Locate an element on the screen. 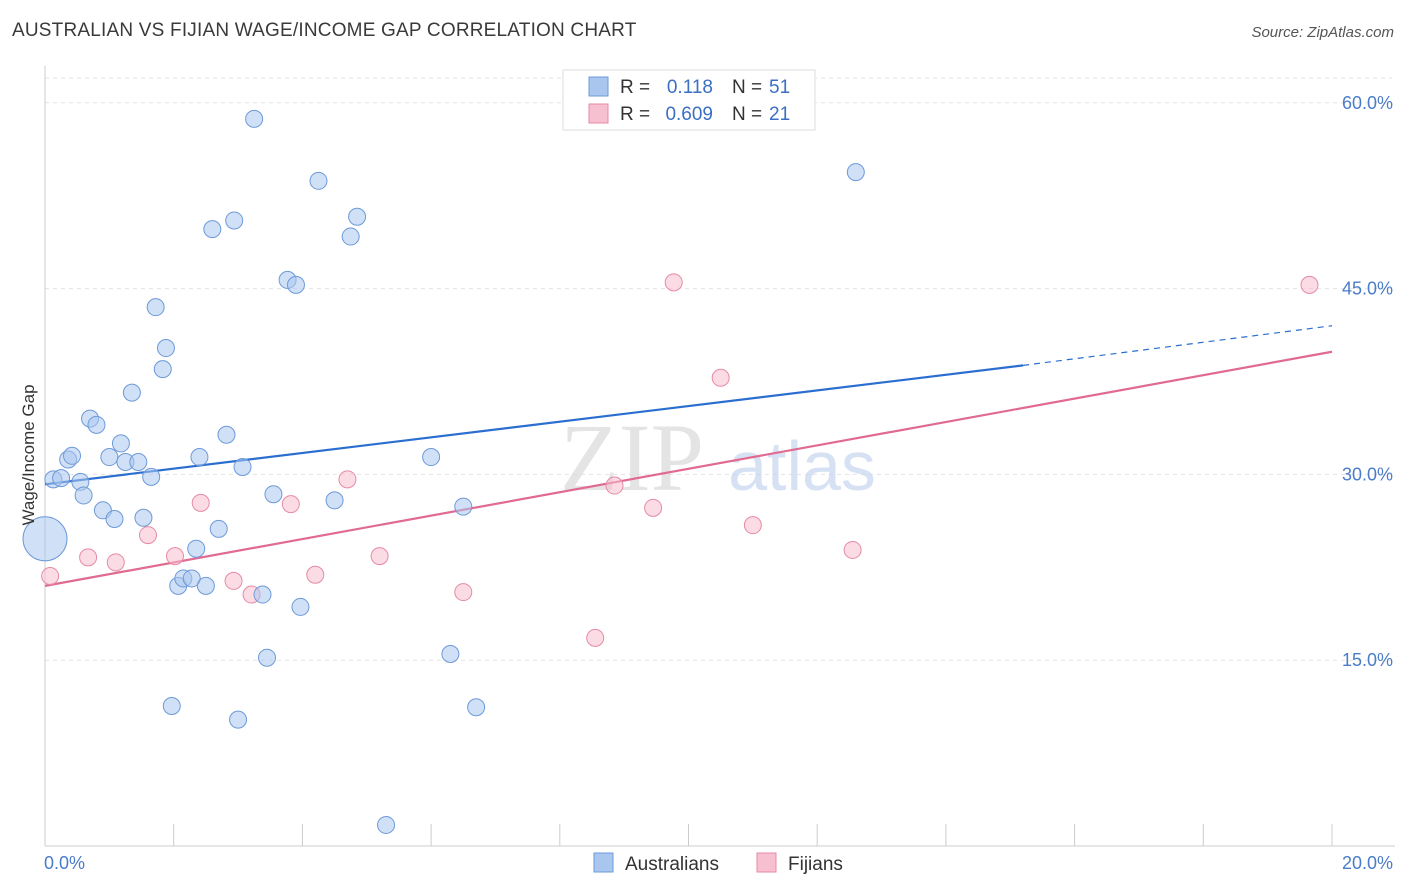 This screenshot has height=892, width=1406. legend-r-value-2: 0.609 is located at coordinates (689, 114).